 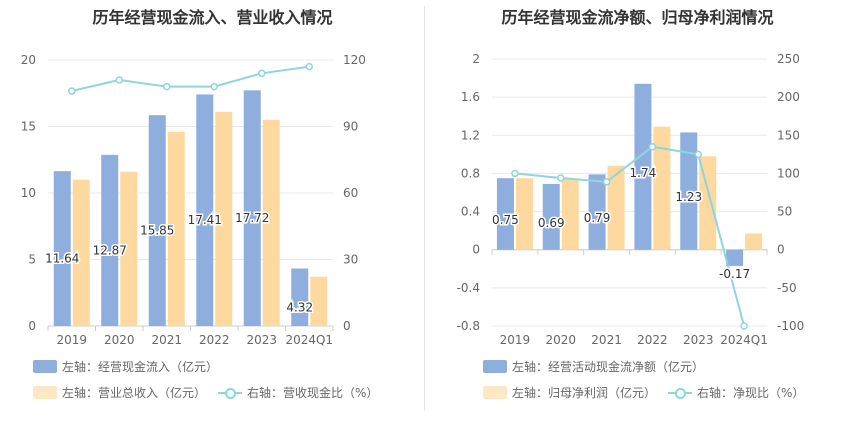 I want to click on y-tick-label-left: 0.8, so click(x=470, y=173).